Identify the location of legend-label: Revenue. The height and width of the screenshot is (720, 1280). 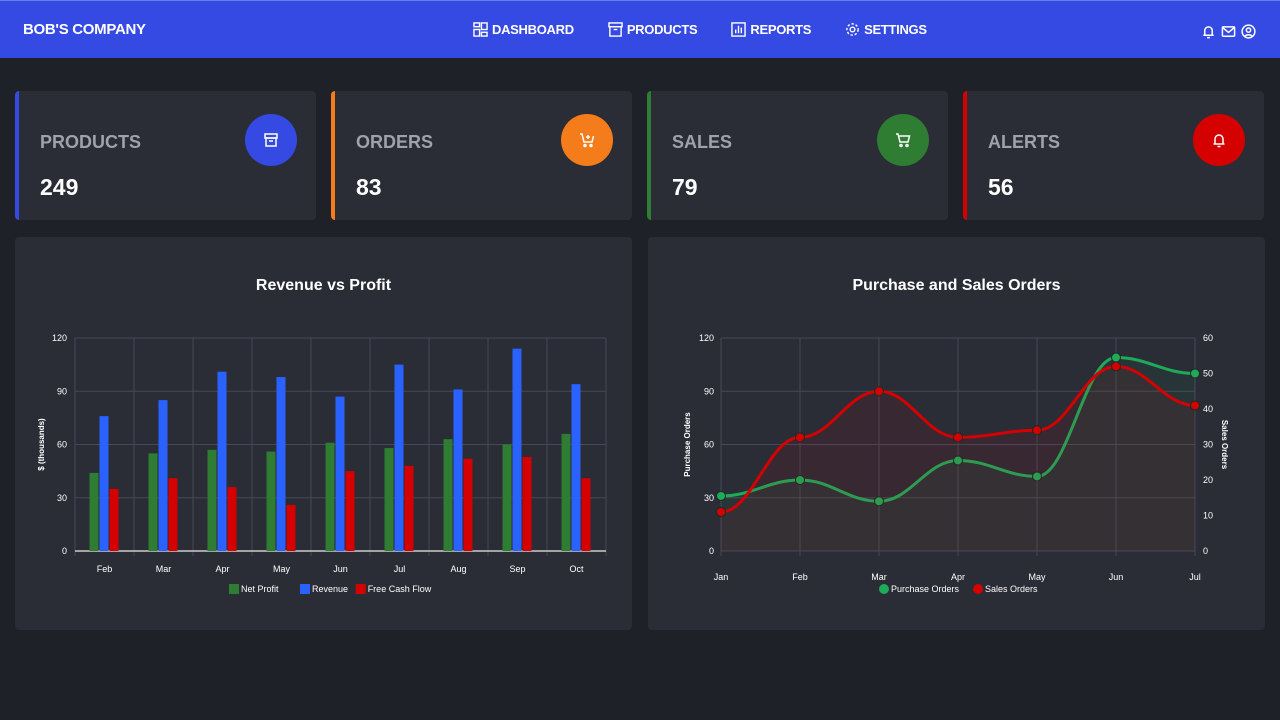
(330, 589).